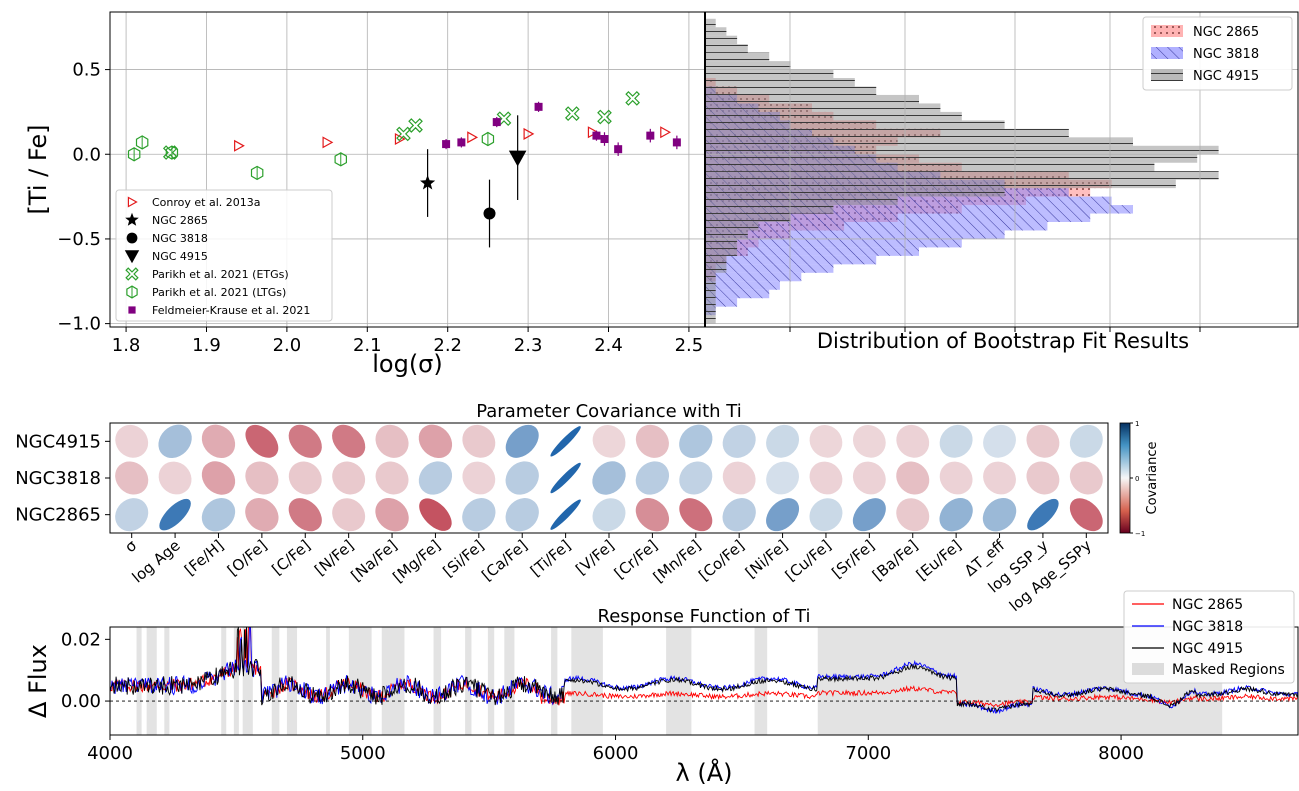 This screenshot has height=791, width=1299. I want to click on y-tick-label: 0.0, so click(86, 154).